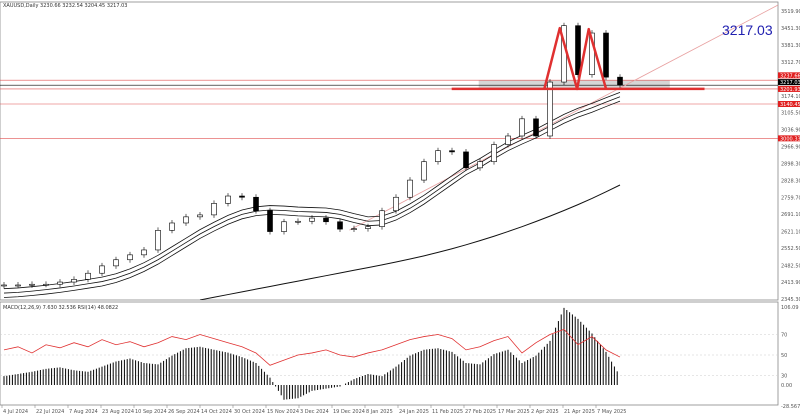 The height and width of the screenshot is (415, 800). What do you see at coordinates (545, 412) in the screenshot?
I see `time-tick-label: 2 Apr 2025` at bounding box center [545, 412].